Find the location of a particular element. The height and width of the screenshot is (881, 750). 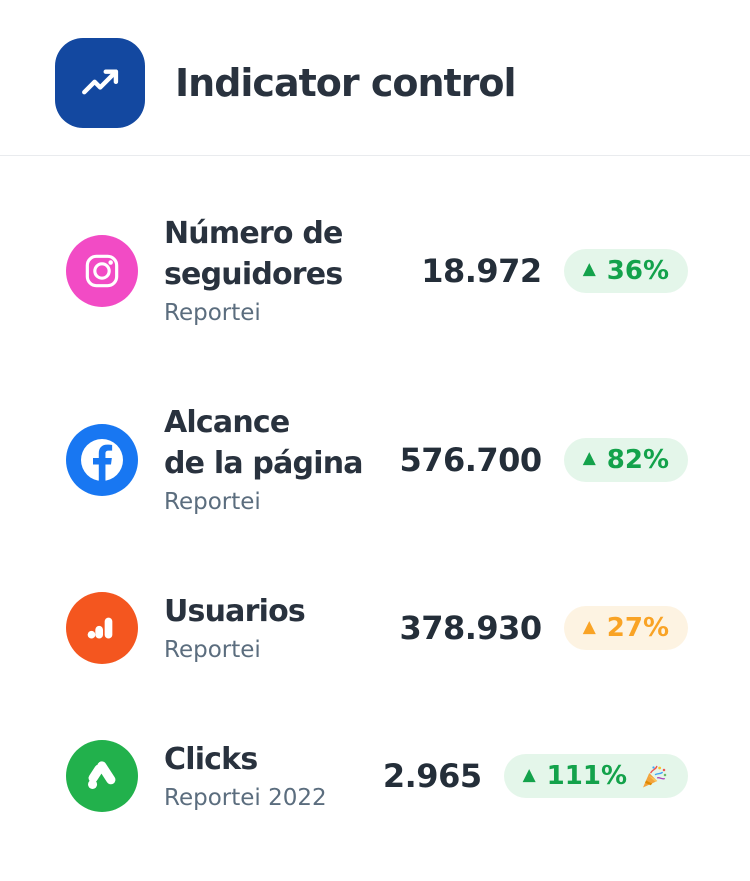

indicator-value: 2.965 is located at coordinates (432, 776).